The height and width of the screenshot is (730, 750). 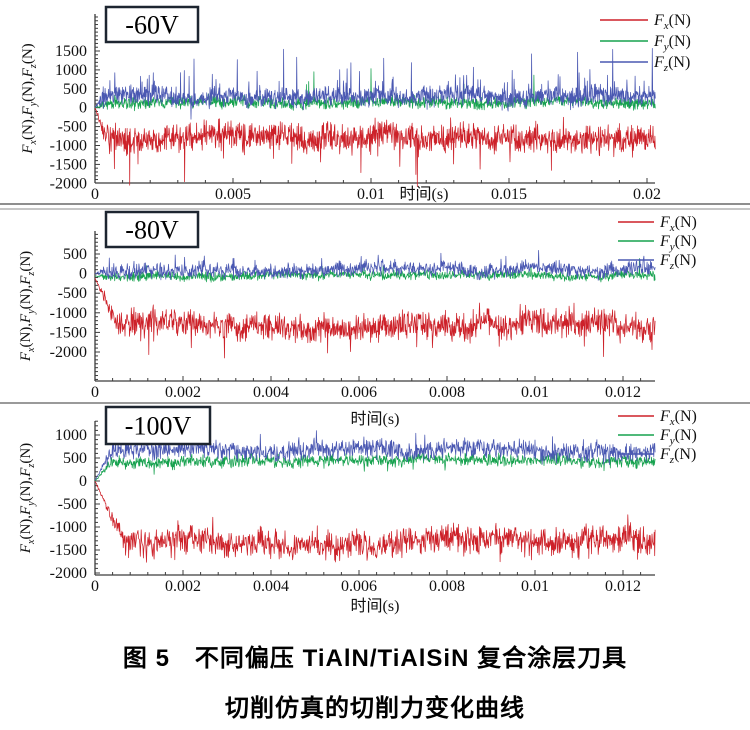 I want to click on x-tick-label: 0.02, so click(x=647, y=194).